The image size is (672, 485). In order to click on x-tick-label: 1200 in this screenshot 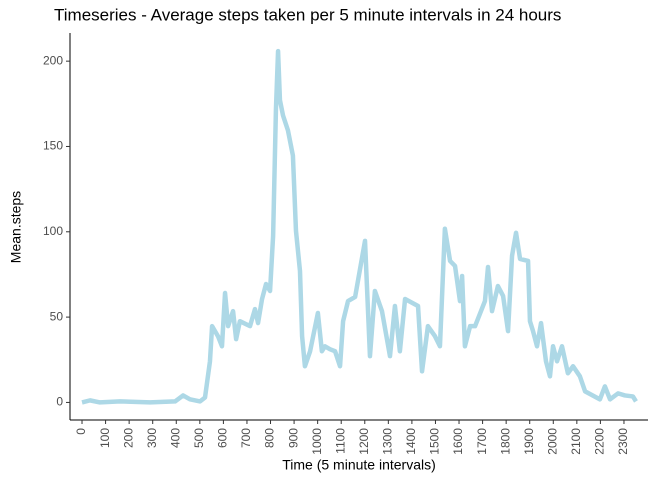, I will do `click(364, 441)`.